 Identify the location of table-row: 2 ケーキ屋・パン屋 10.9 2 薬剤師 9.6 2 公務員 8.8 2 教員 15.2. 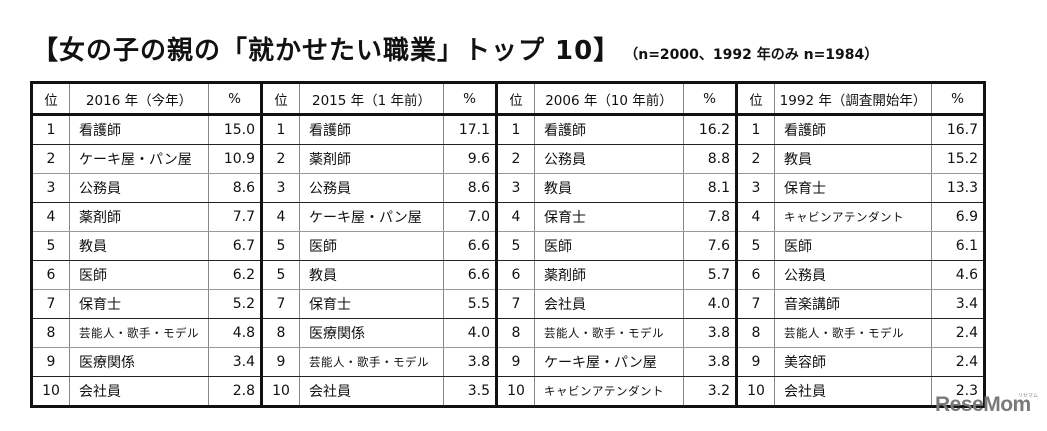
(508, 159).